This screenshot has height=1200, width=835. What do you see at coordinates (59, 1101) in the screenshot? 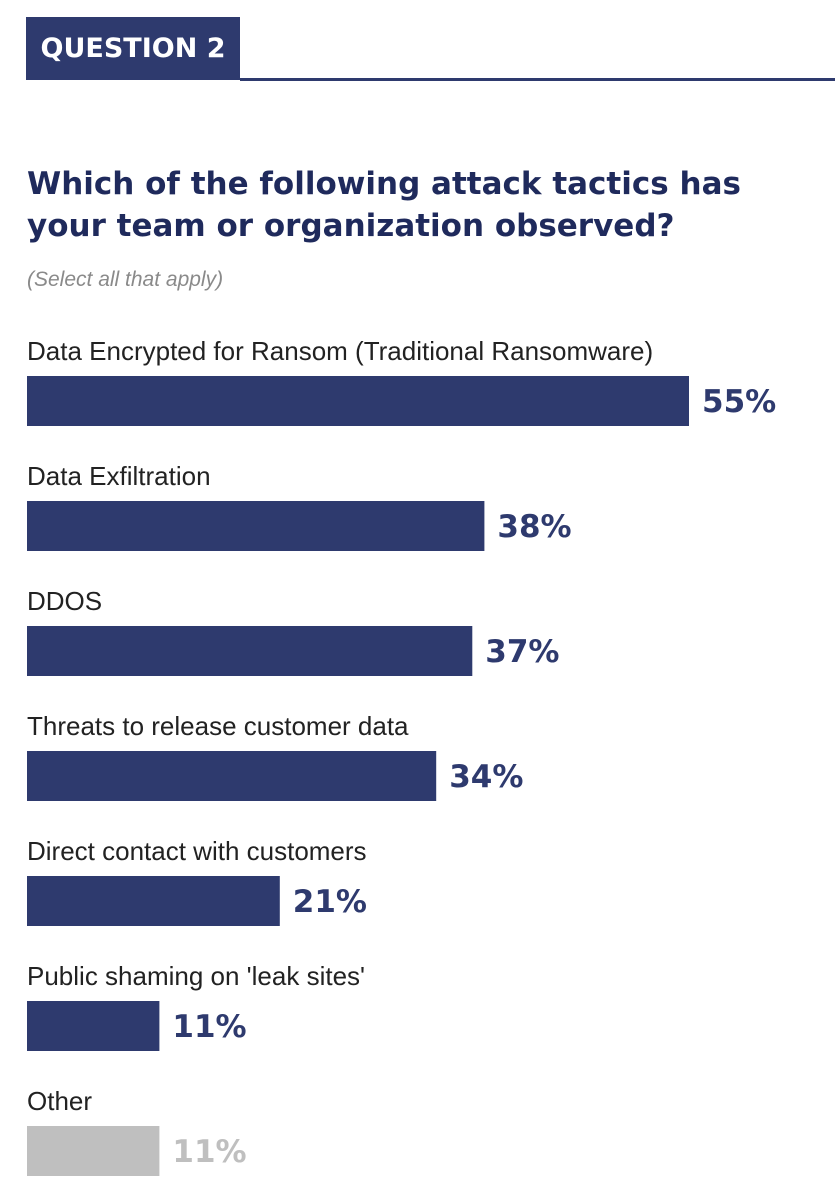
I see `category-label: Other` at bounding box center [59, 1101].